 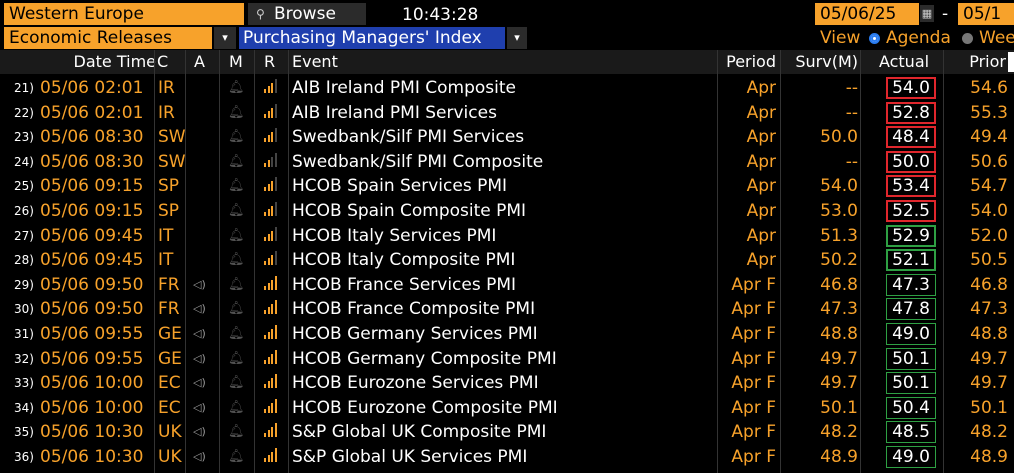 What do you see at coordinates (415, 334) in the screenshot?
I see `row-event: HCOB Germany Services PMI` at bounding box center [415, 334].